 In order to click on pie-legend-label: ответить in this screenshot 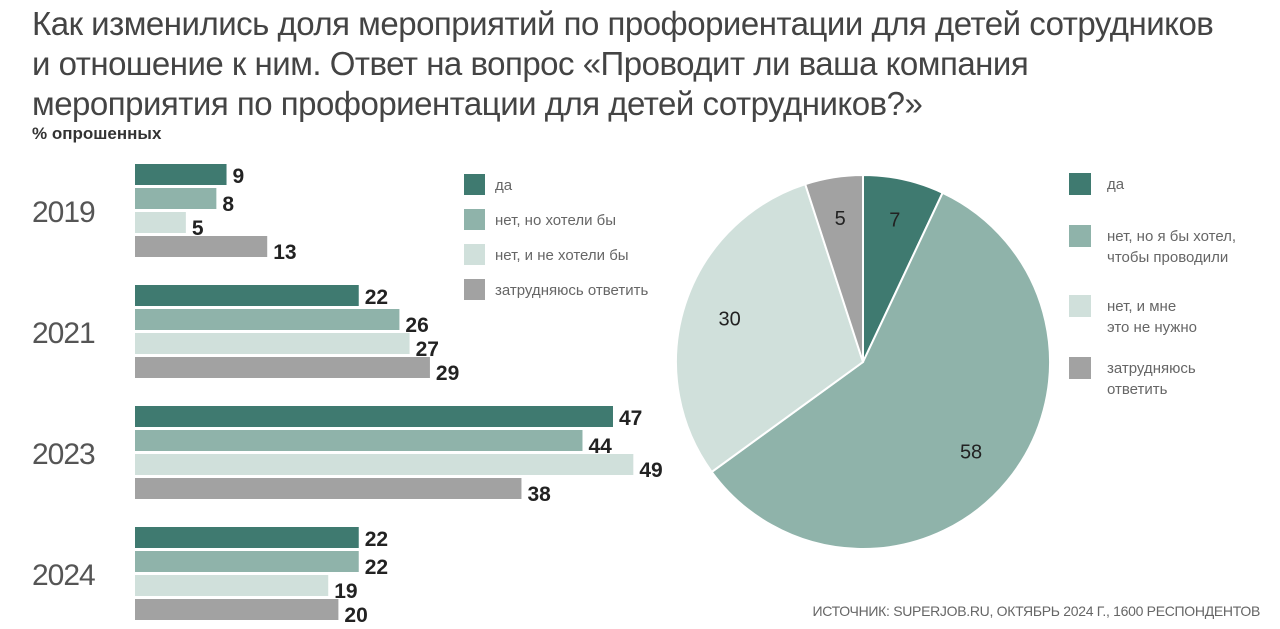, I will do `click(1137, 389)`.